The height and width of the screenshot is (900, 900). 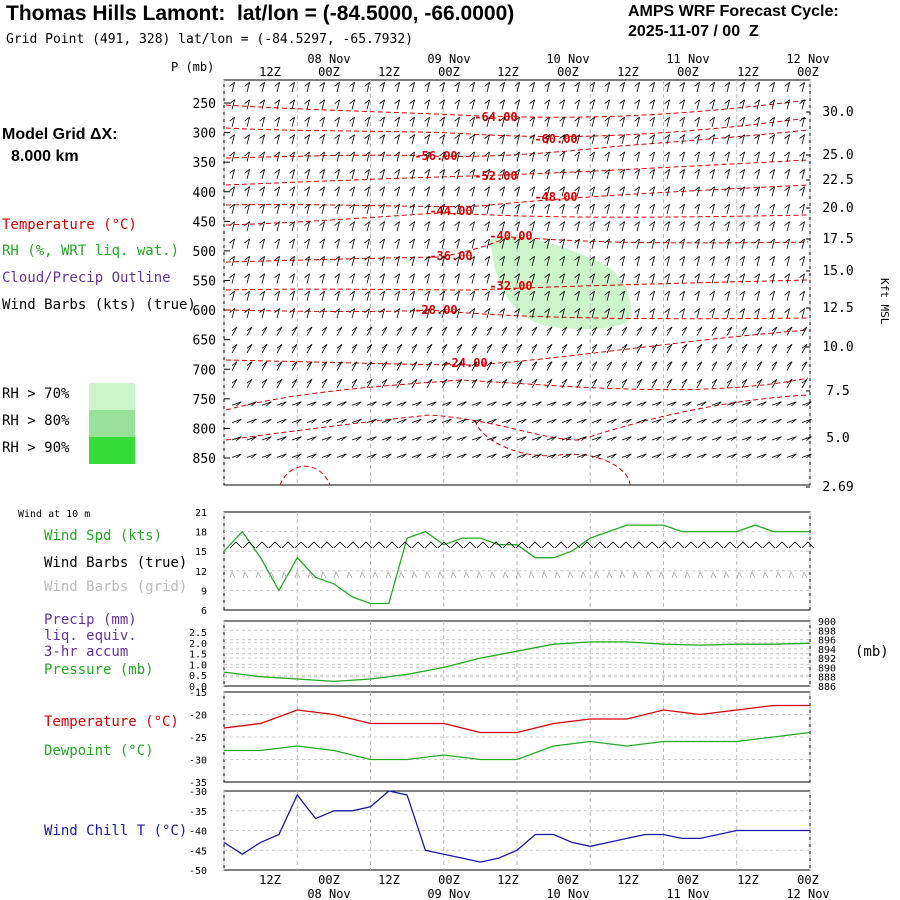 I want to click on top-time-tick-label: 00Z, so click(x=808, y=72).